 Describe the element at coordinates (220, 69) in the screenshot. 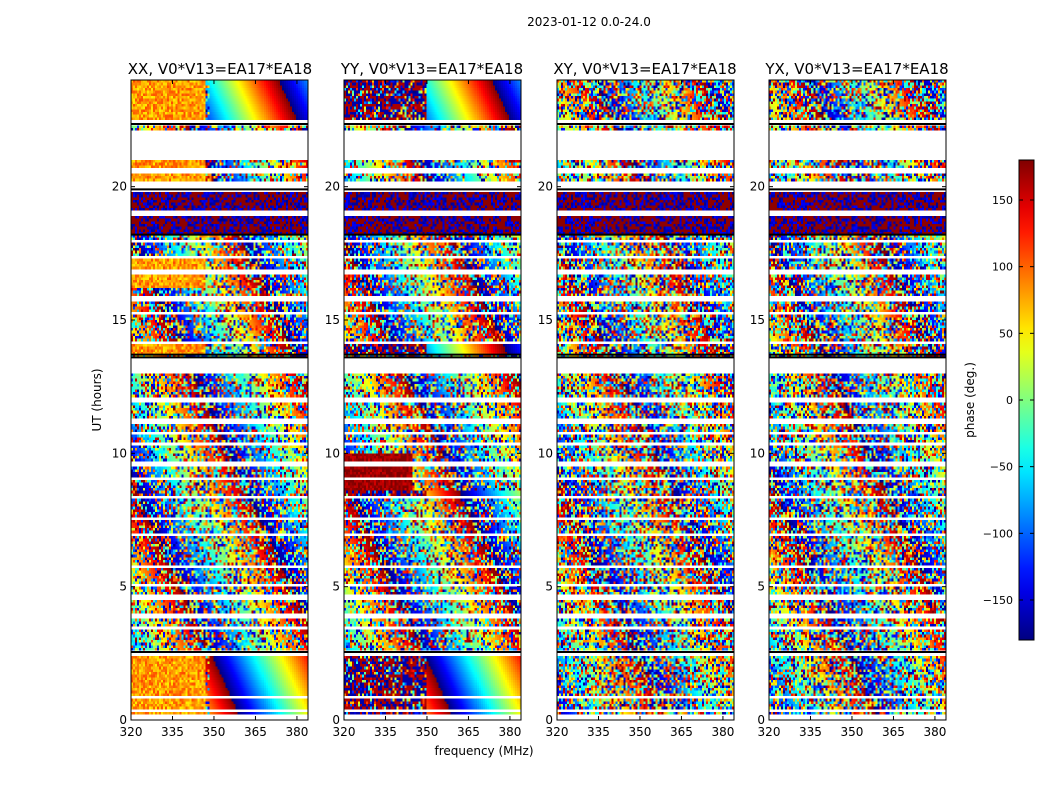

I see `panel-title-xx: XX, V0*V13=EA17*EA18` at that location.